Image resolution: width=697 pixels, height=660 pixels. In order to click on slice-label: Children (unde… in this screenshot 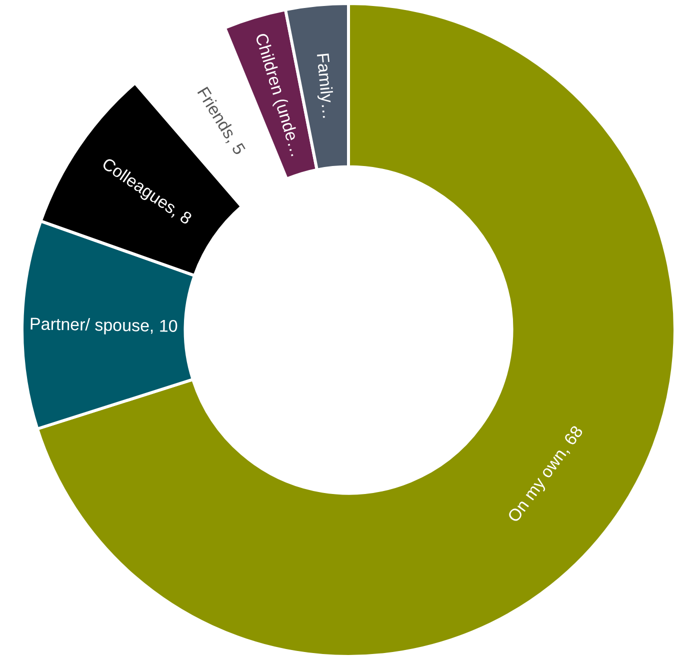, I will do `click(278, 95)`.